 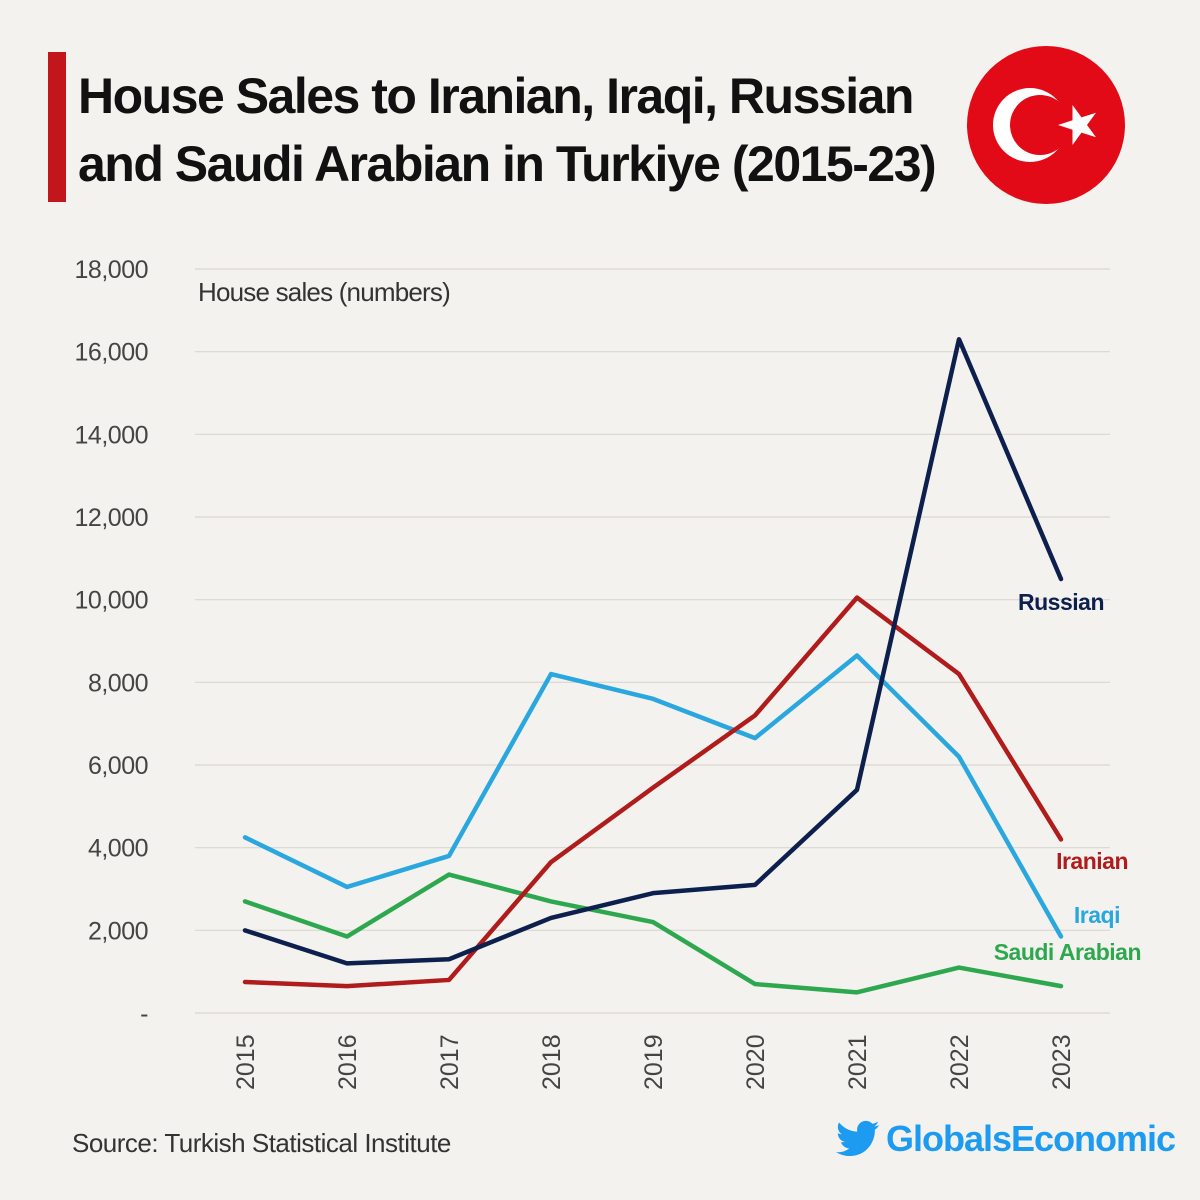 What do you see at coordinates (118, 766) in the screenshot?
I see `y-tick-label: 6,000` at bounding box center [118, 766].